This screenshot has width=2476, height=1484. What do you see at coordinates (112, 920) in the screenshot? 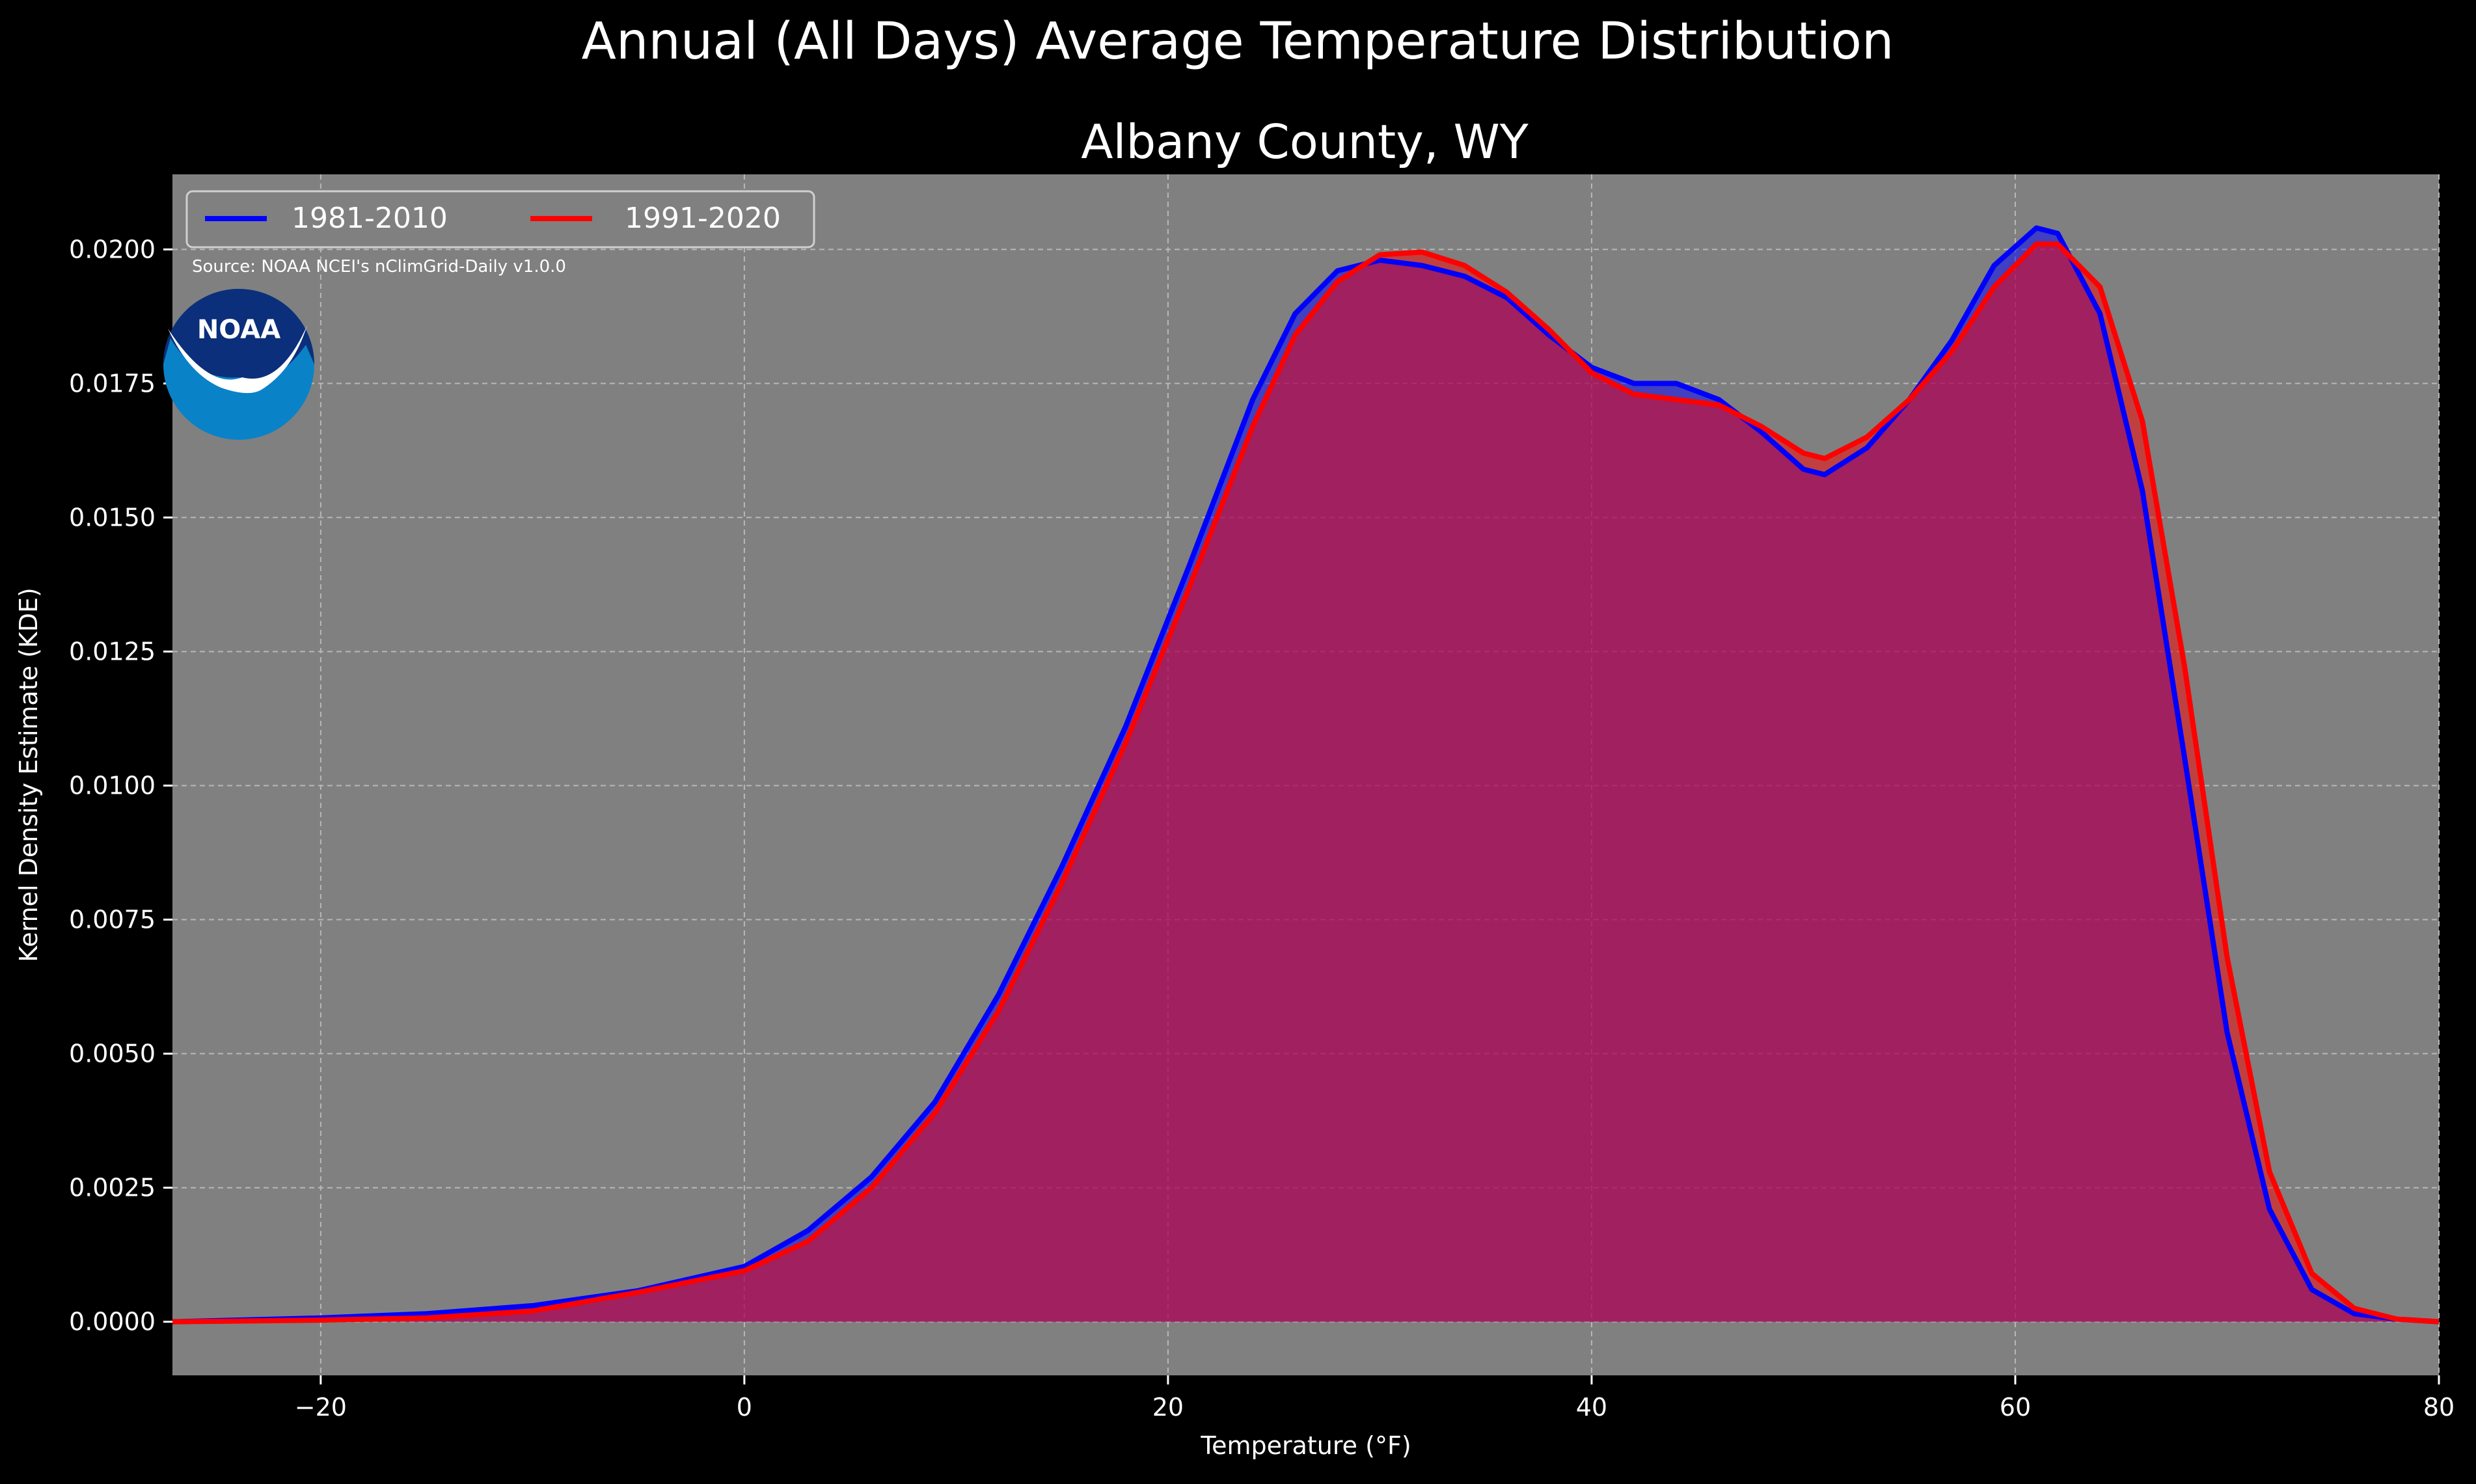
I see `y-tick-label-3: 0.0075` at bounding box center [112, 920].